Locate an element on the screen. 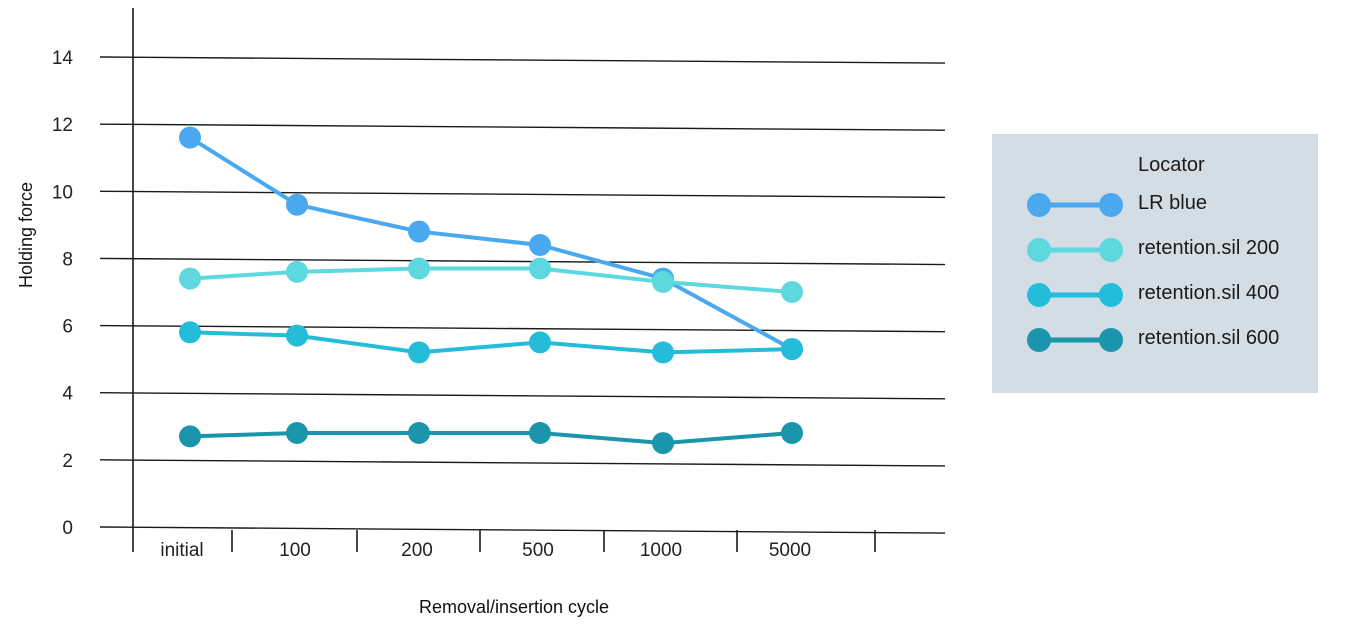  x-tick-label: 100 is located at coordinates (295, 550).